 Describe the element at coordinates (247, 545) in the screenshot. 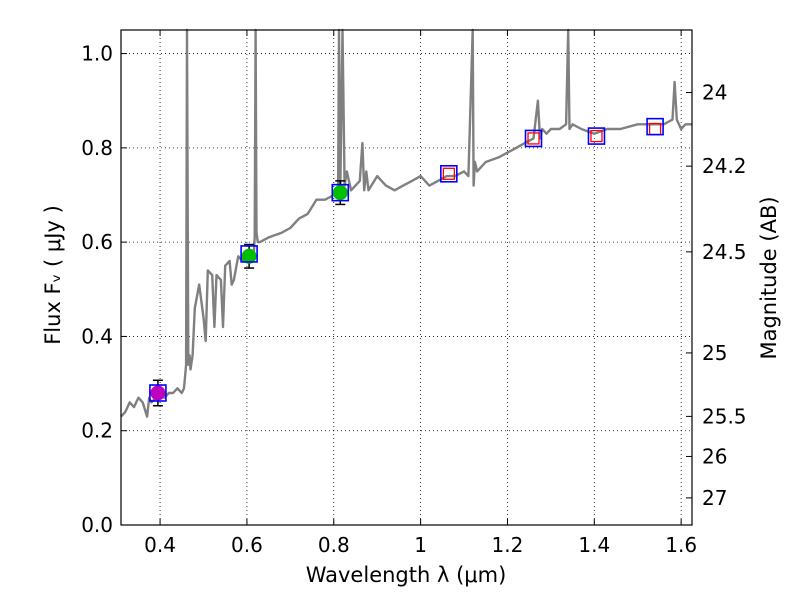

I see `x-tick-label: 0.6` at that location.